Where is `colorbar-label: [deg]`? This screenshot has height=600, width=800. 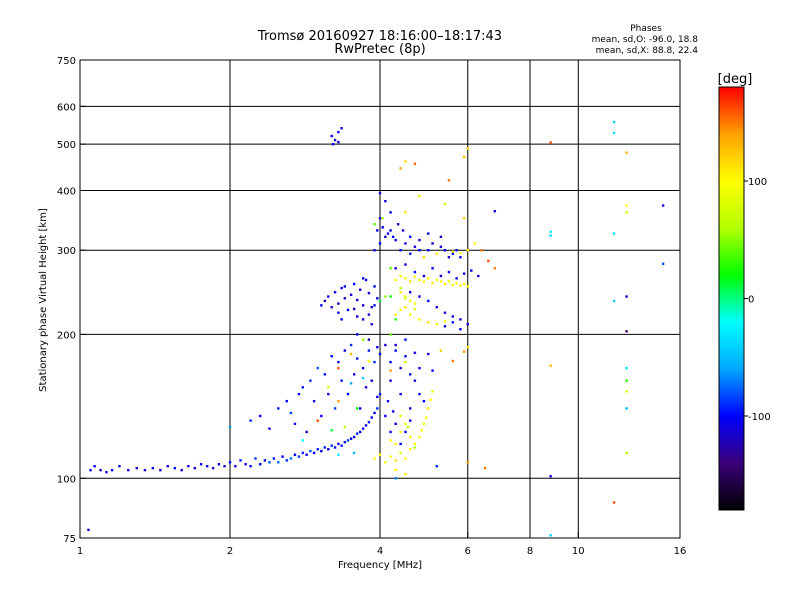 colorbar-label: [deg] is located at coordinates (735, 79).